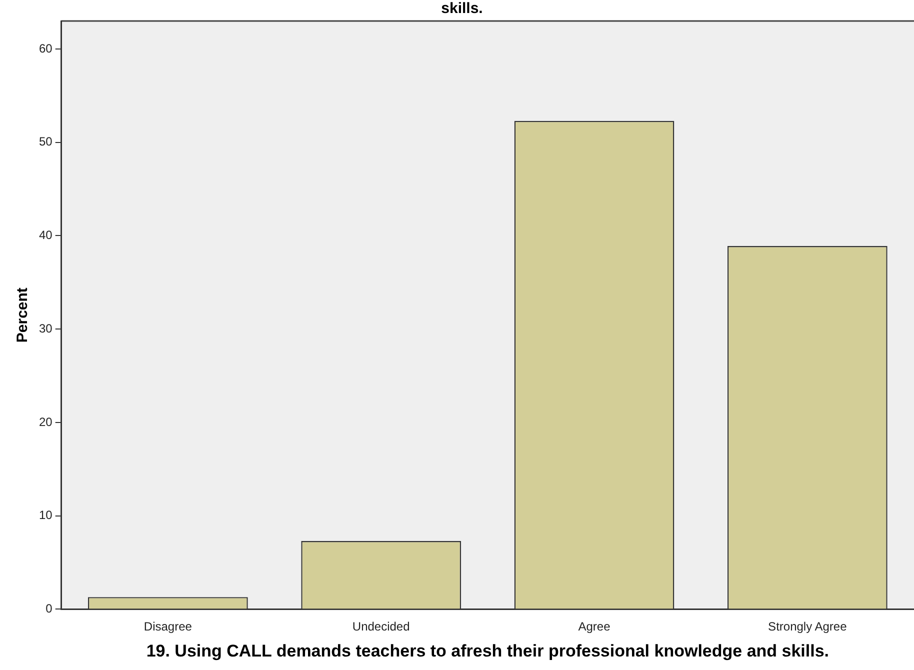  What do you see at coordinates (45, 235) in the screenshot?
I see `y-tick-label: 40` at bounding box center [45, 235].